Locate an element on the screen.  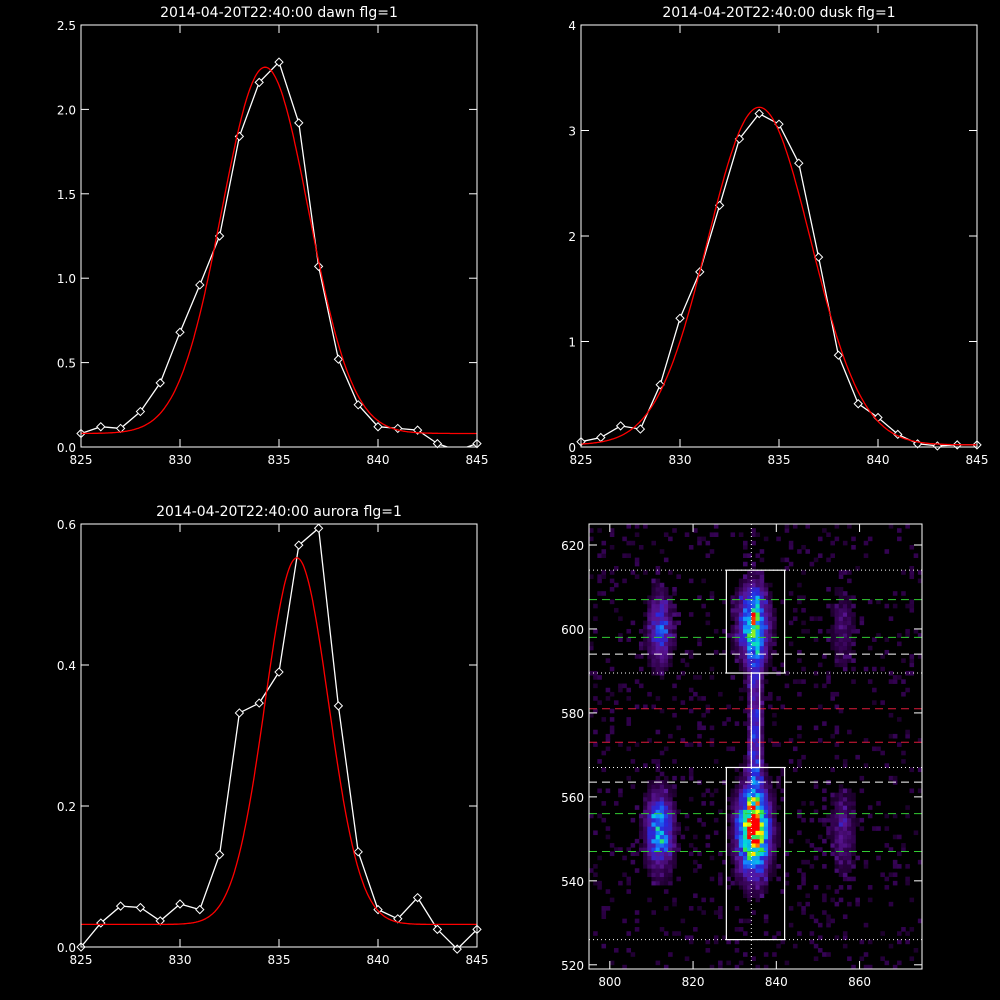
y-tick-label: 540 is located at coordinates (572, 882).